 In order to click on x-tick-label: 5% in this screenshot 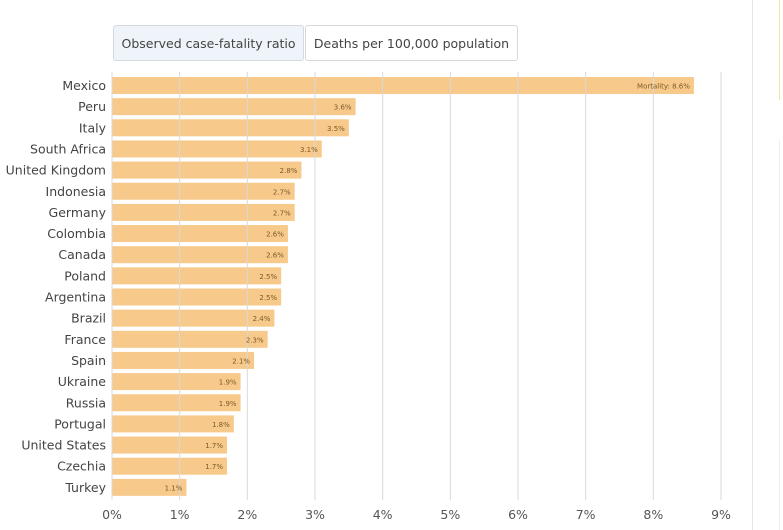, I will do `click(450, 514)`.